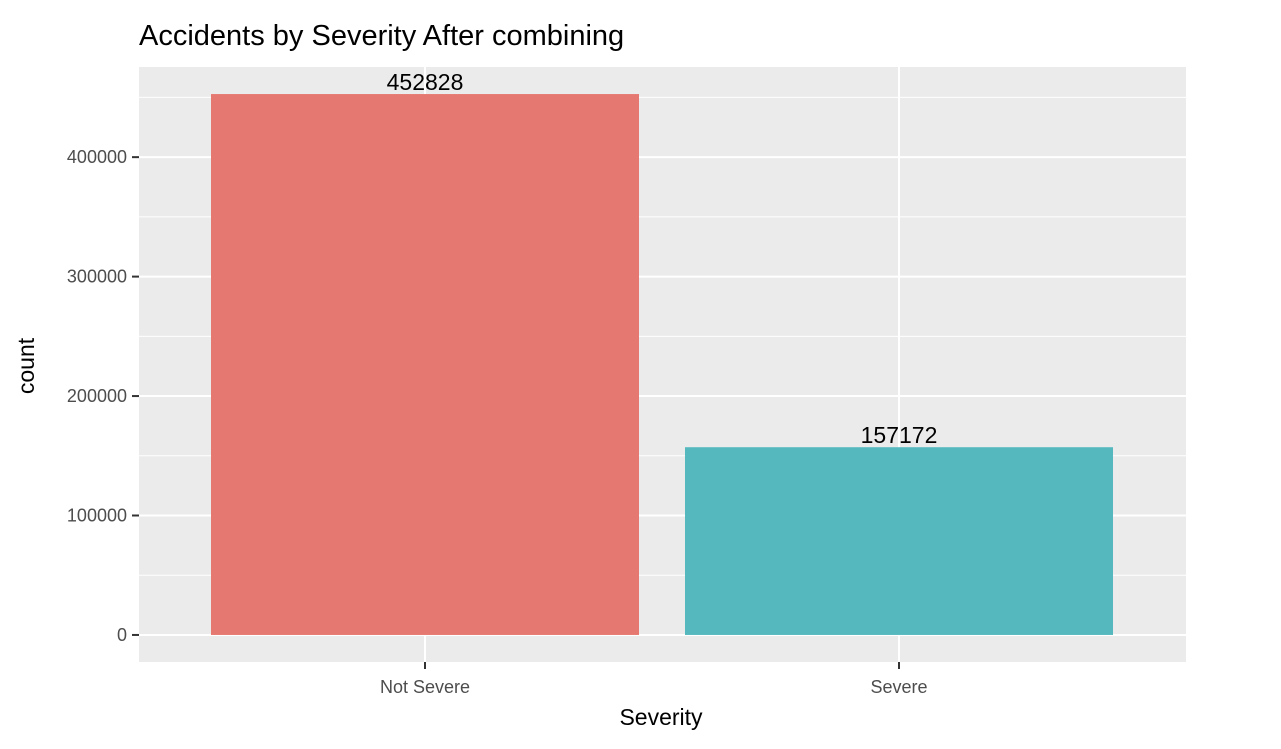 The width and height of the screenshot is (1281, 749). Describe the element at coordinates (425, 82) in the screenshot. I see `bar-value-label: 452828` at that location.